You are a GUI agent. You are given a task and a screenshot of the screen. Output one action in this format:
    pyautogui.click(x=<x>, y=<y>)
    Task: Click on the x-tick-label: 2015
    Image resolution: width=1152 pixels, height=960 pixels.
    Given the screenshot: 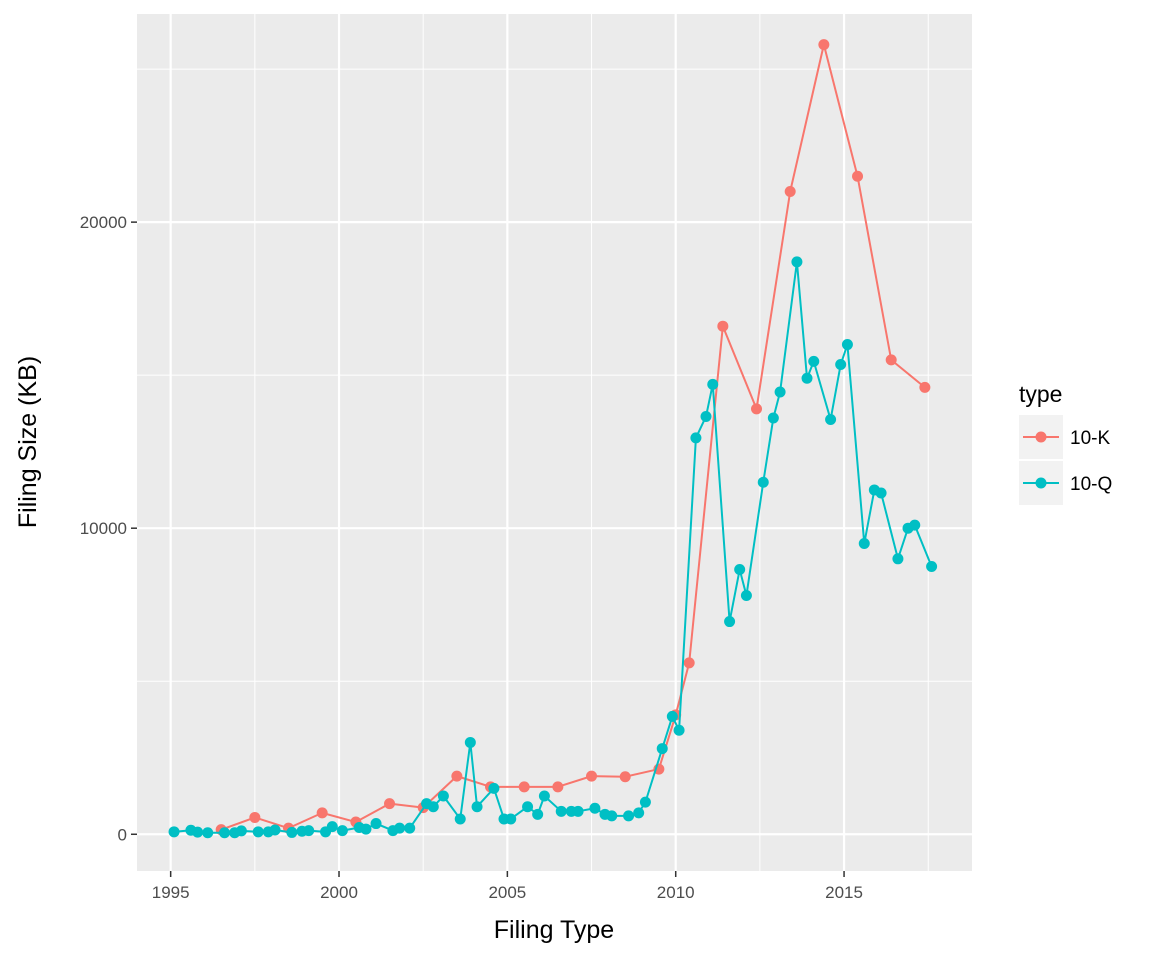 What is the action you would take?
    pyautogui.click(x=844, y=892)
    